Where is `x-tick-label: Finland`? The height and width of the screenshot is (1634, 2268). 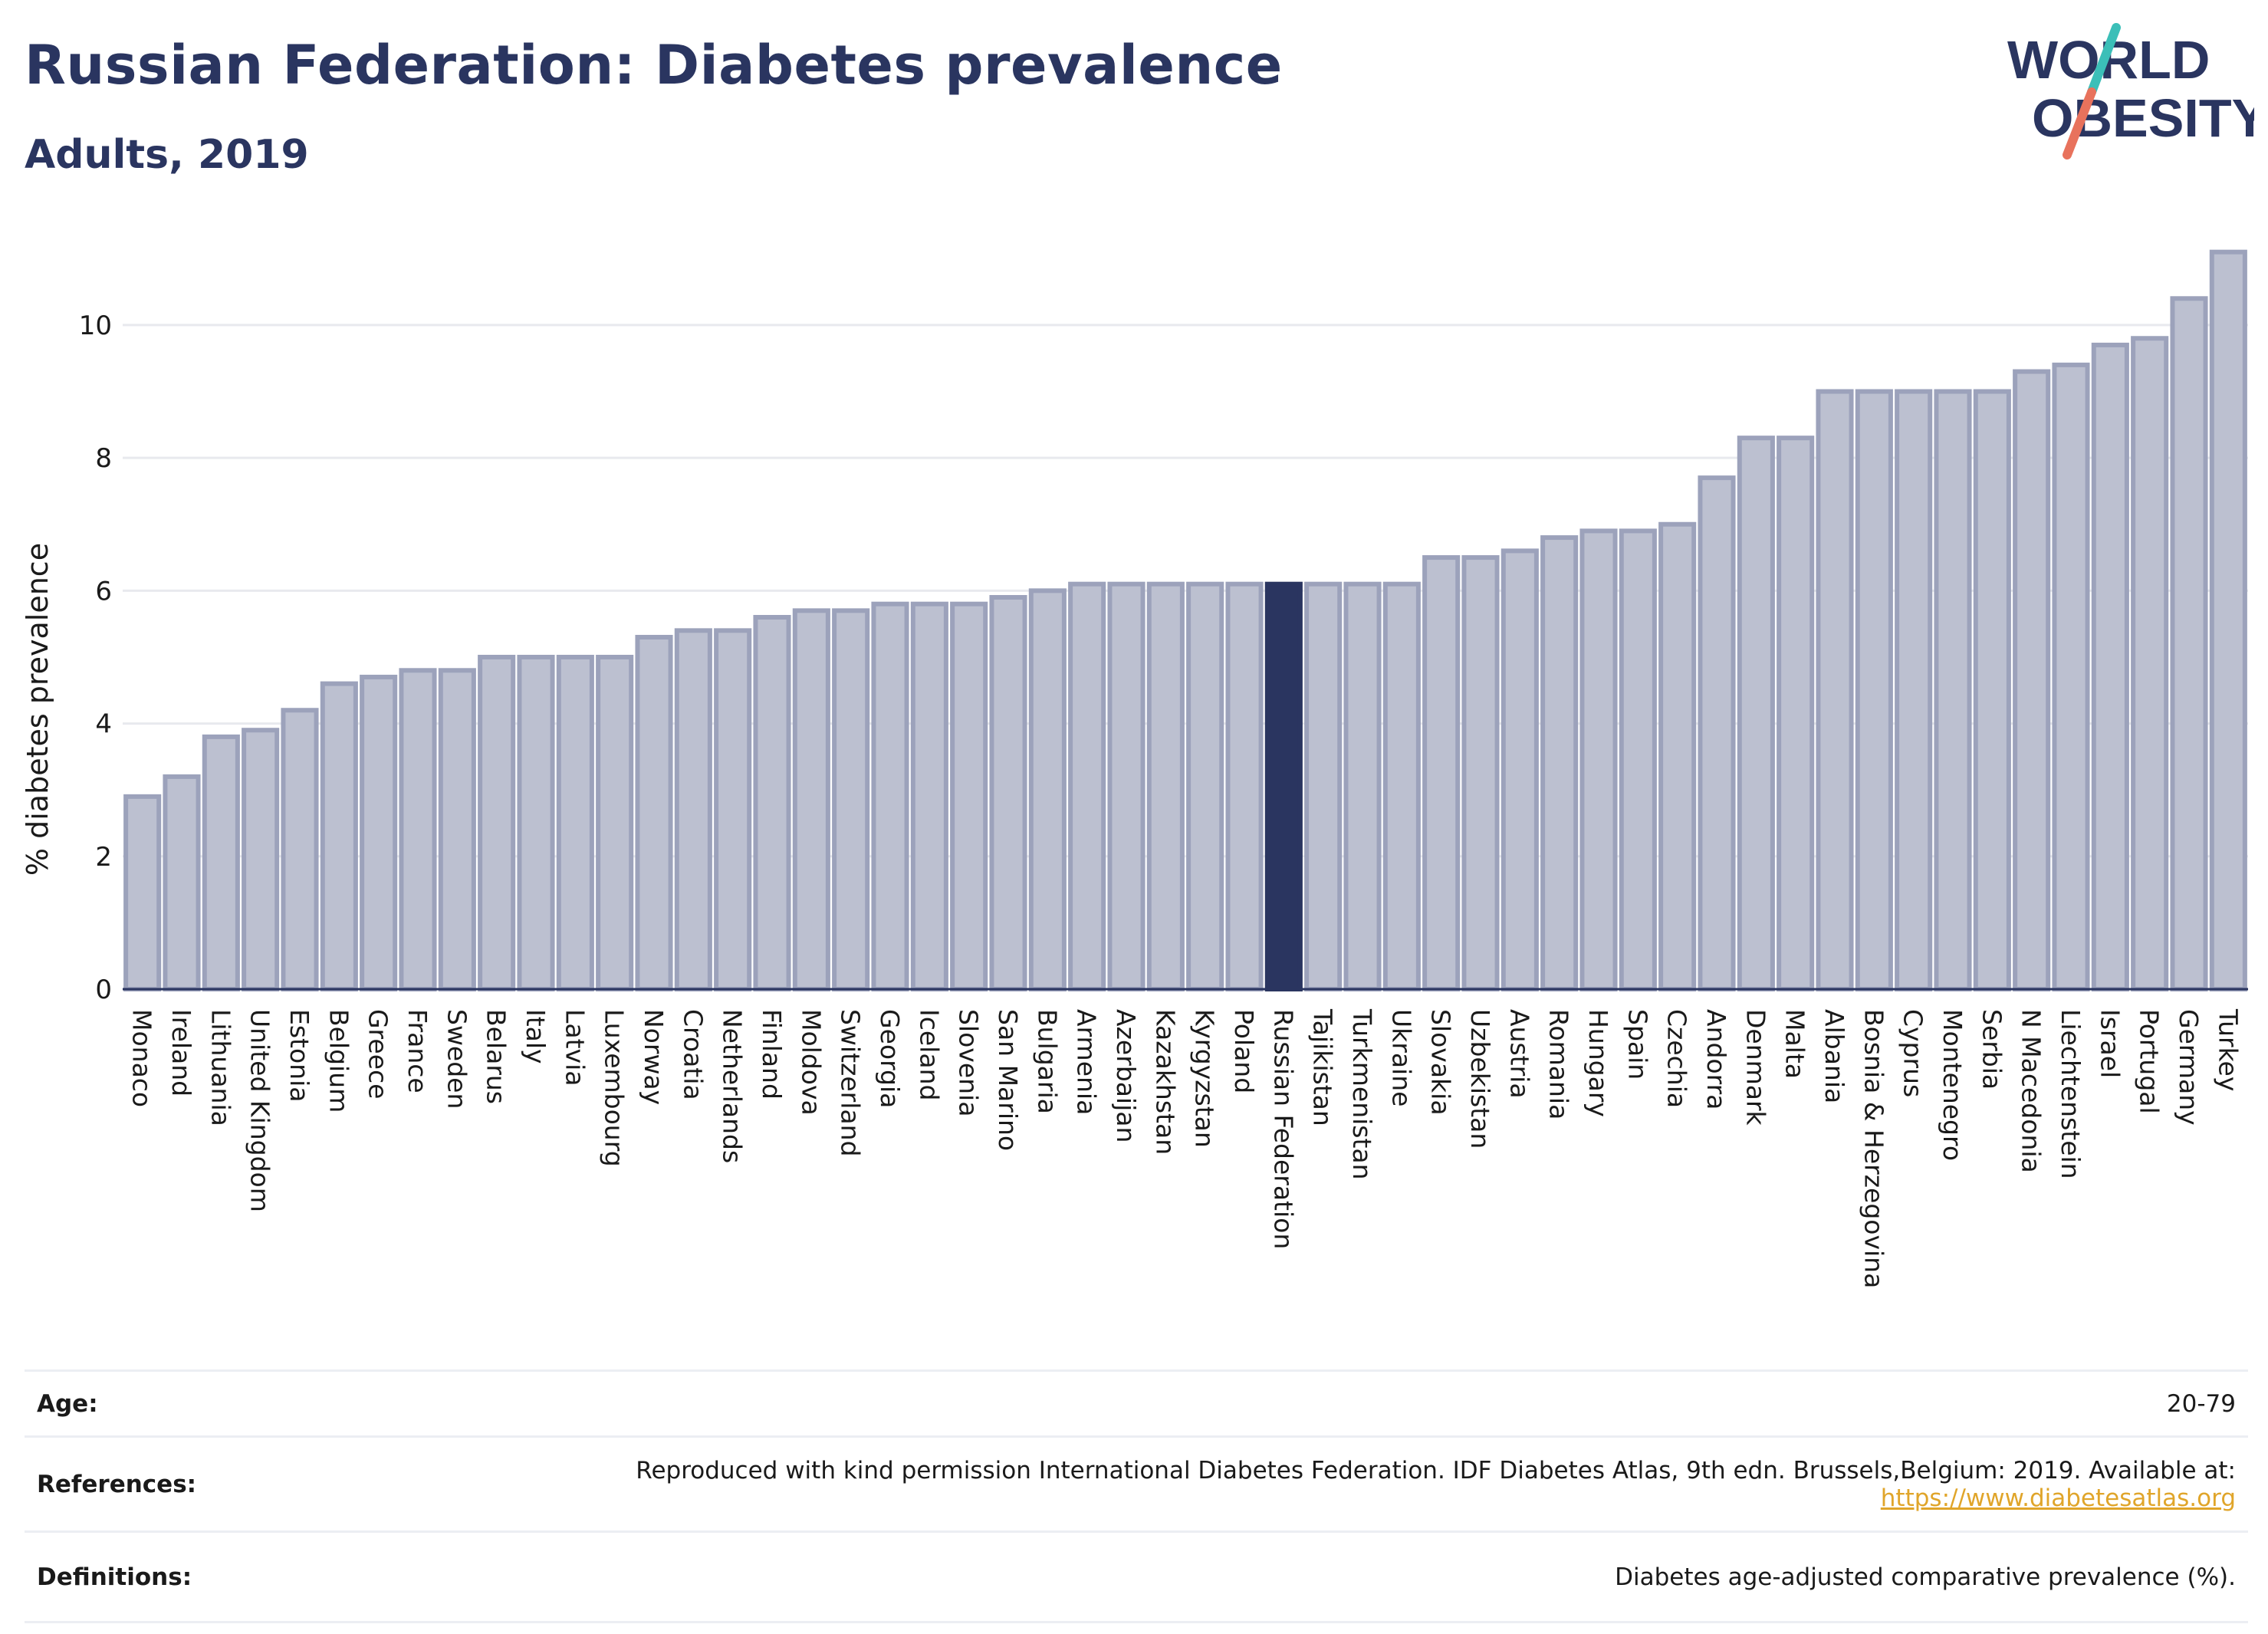 x-tick-label: Finland is located at coordinates (772, 1055).